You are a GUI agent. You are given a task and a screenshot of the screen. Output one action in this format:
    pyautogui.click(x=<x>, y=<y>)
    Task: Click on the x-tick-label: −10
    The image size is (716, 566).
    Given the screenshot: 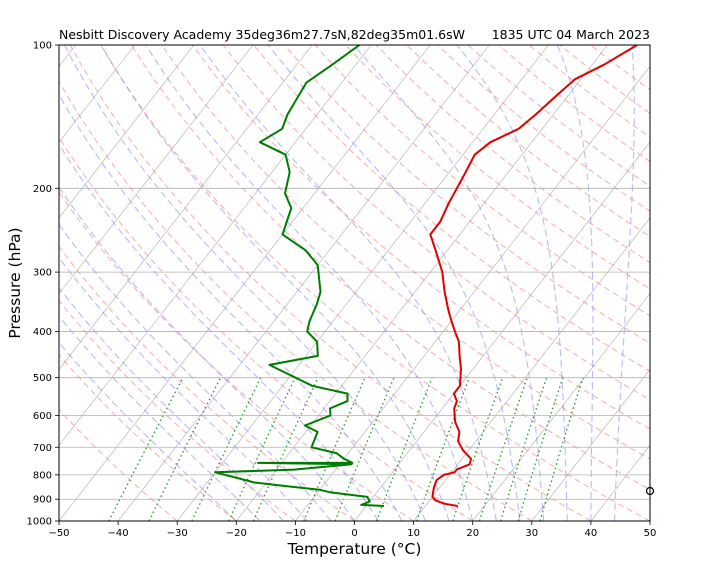 What is the action you would take?
    pyautogui.click(x=295, y=533)
    